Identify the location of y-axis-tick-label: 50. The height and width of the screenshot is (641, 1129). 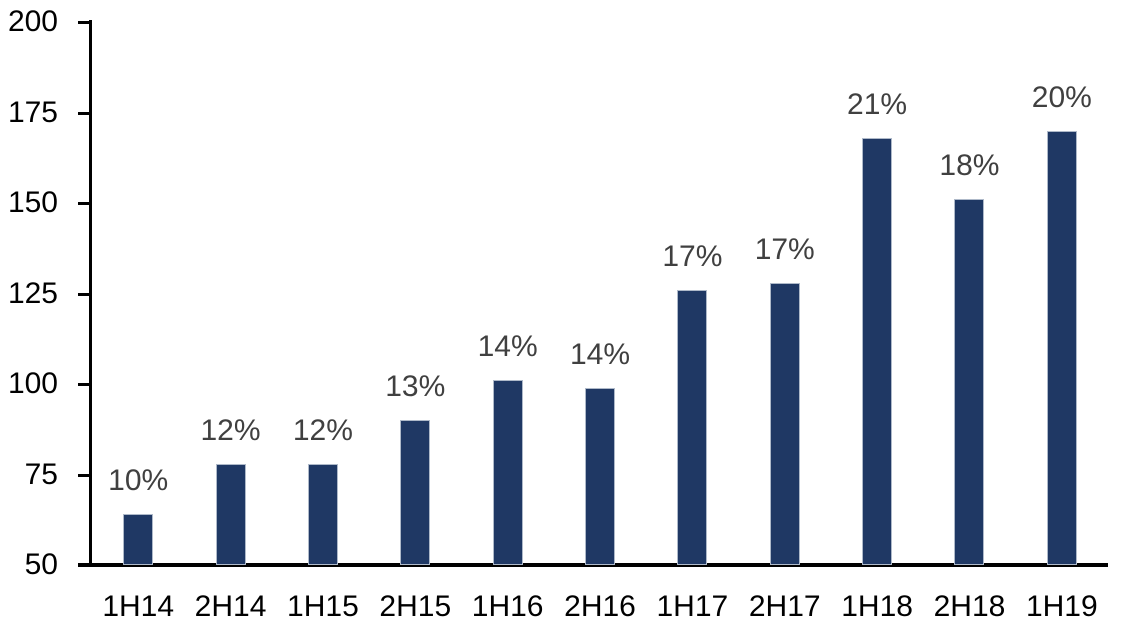
(41, 564).